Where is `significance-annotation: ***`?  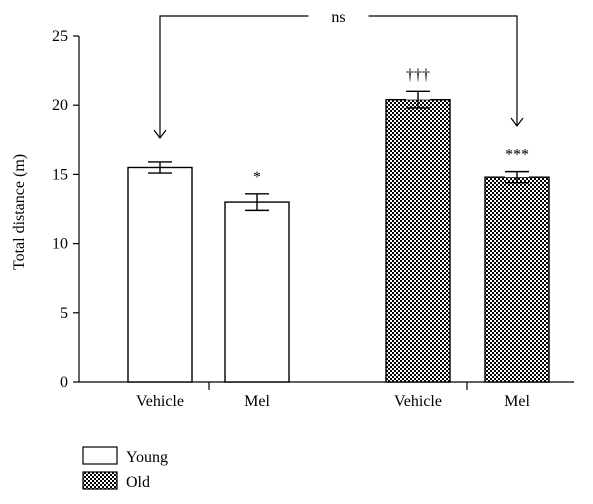
significance-annotation: *** is located at coordinates (517, 155).